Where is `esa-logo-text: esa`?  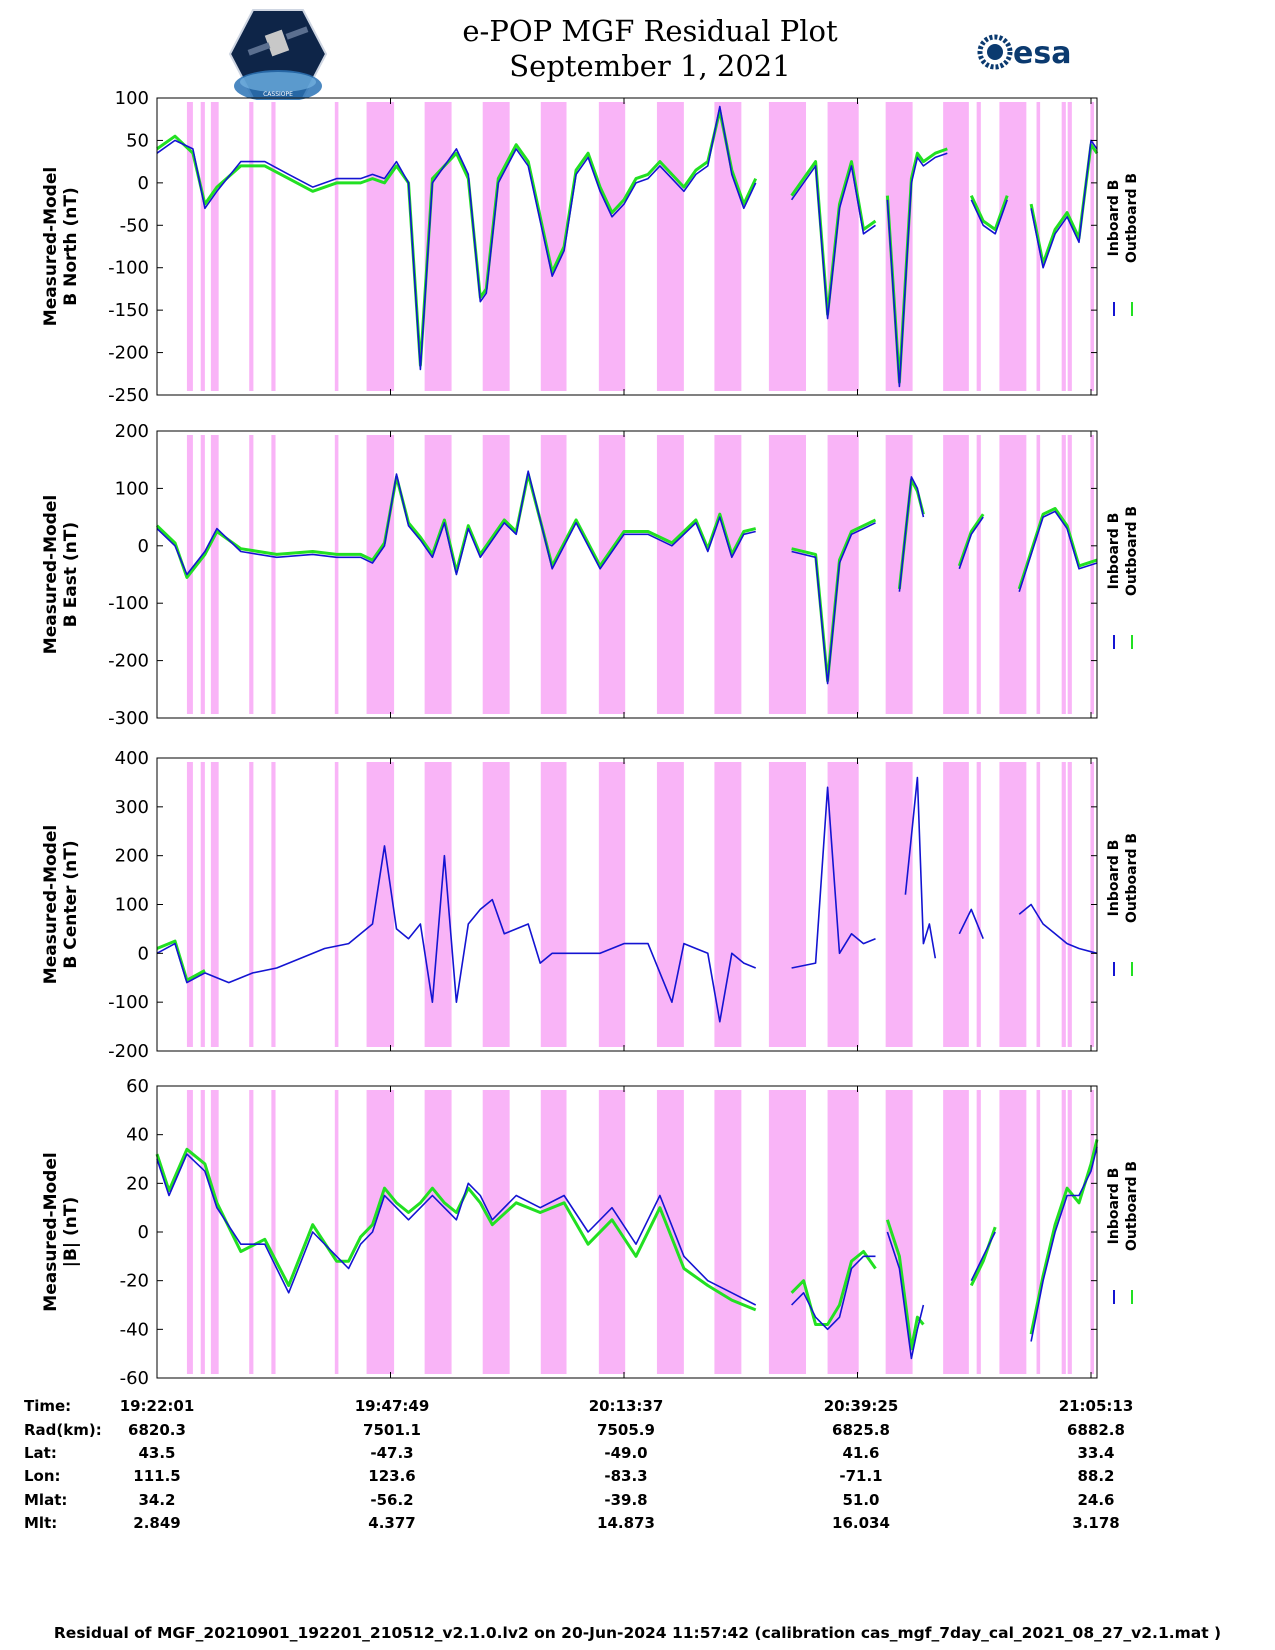 esa-logo-text: esa is located at coordinates (1042, 53).